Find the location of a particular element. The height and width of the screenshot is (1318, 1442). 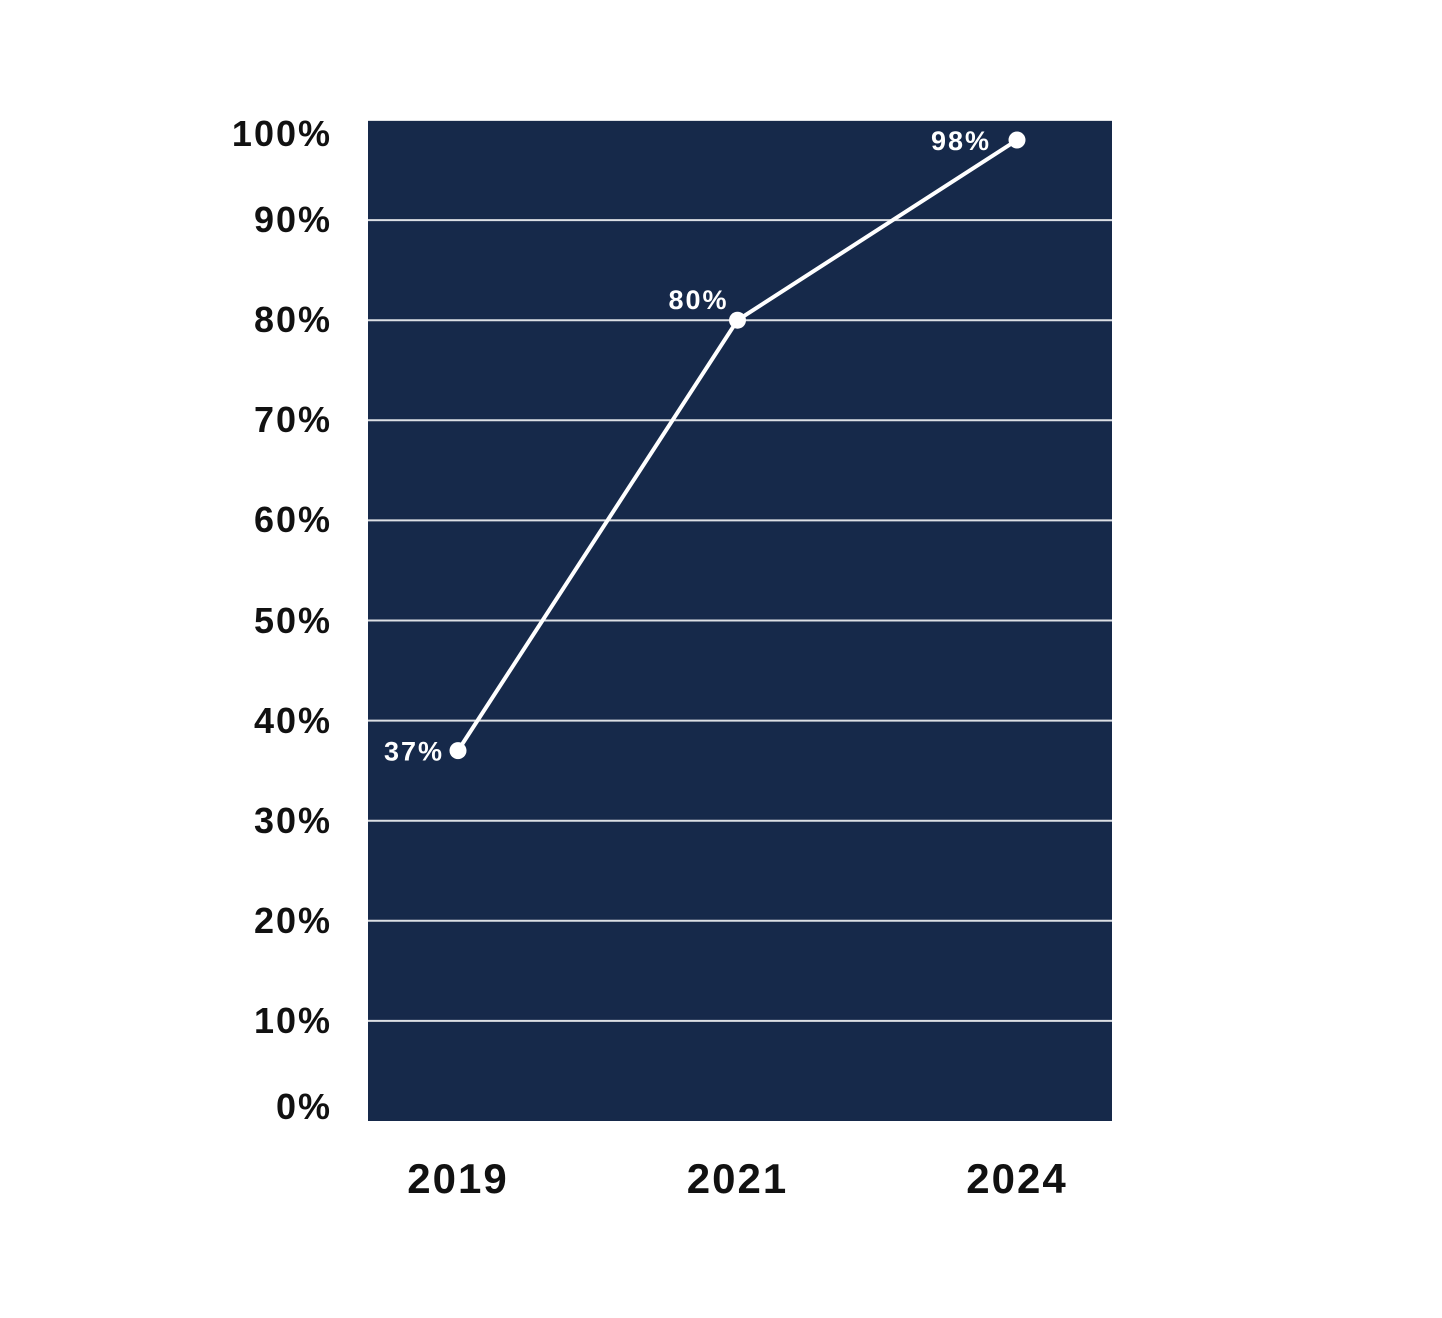

x-axis-tick-label: 2021 is located at coordinates (737, 1178).